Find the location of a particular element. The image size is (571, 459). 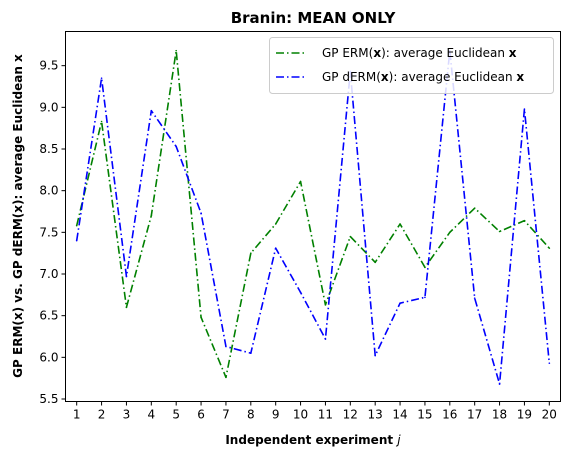

x-axis-label: Independent experiment j is located at coordinates (313, 440).